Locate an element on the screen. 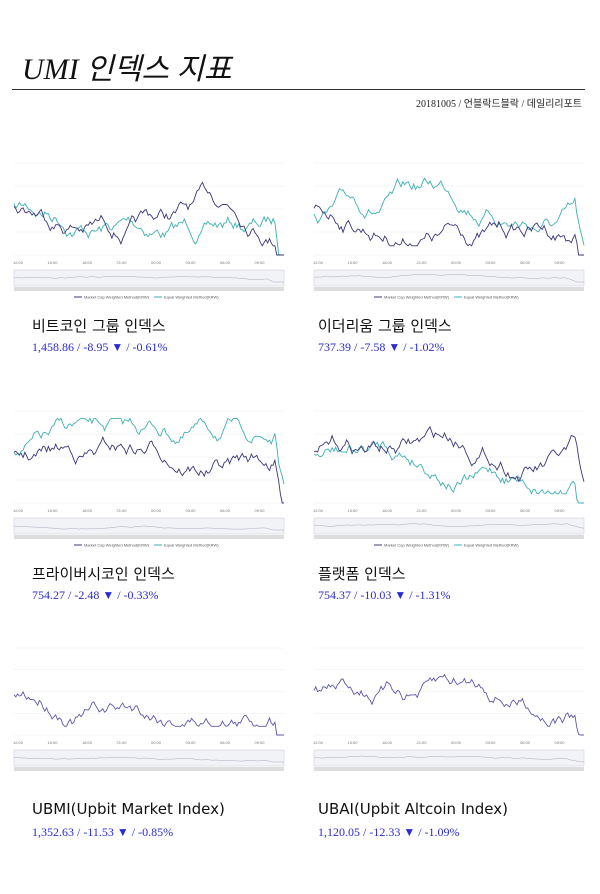 The height and width of the screenshot is (894, 600). panel-summary: 1,458.86 / -8.95 ▼ / -0.61% is located at coordinates (100, 347).